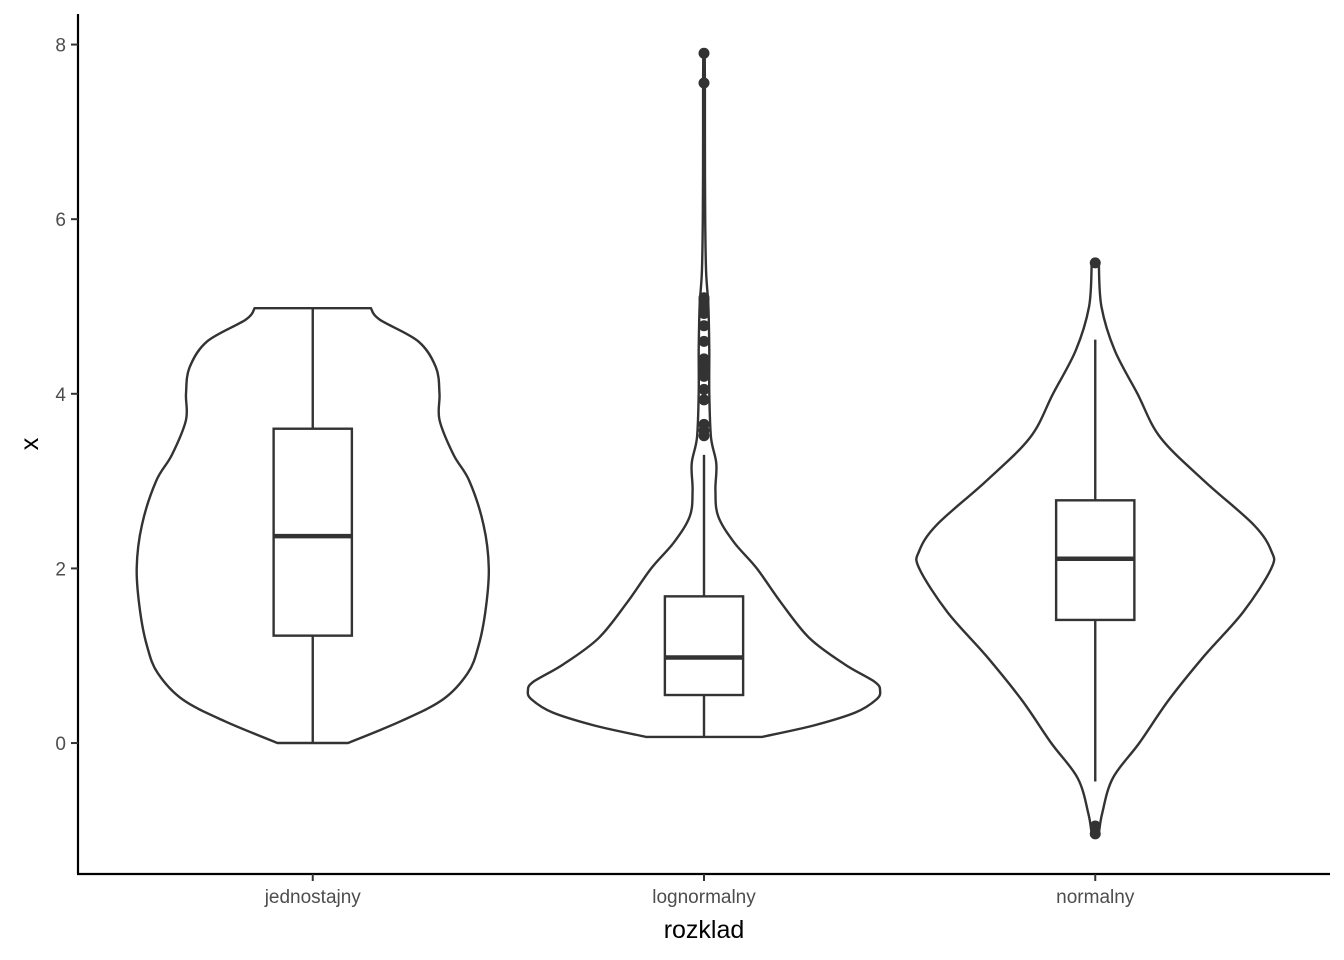 Image resolution: width=1344 pixels, height=960 pixels. Describe the element at coordinates (60, 46) in the screenshot. I see `y-tick-label: 8` at that location.